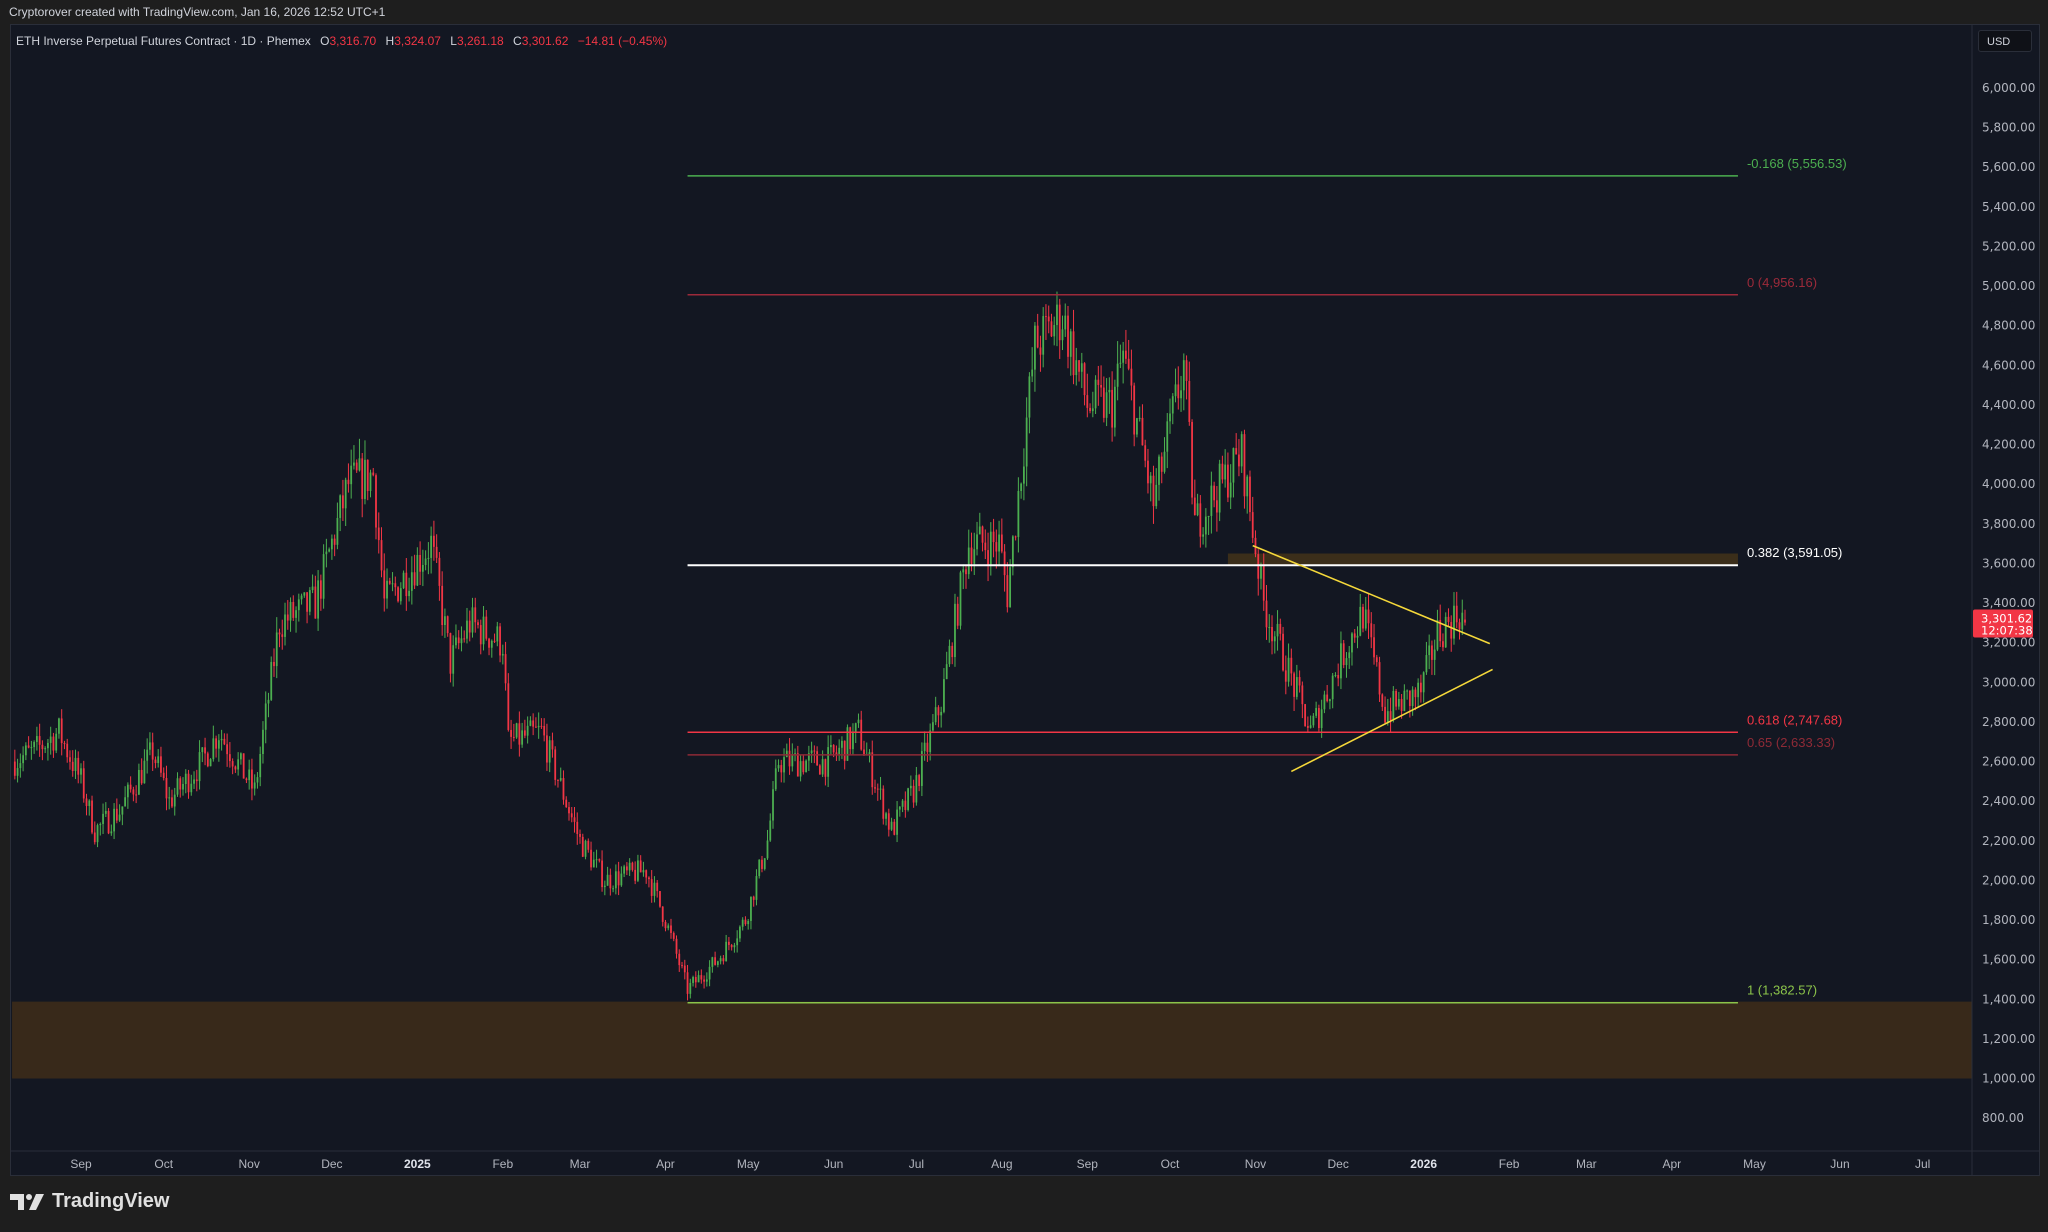 Image resolution: width=2048 pixels, height=1232 pixels. I want to click on time-tick-label: Dec, so click(1338, 1164).